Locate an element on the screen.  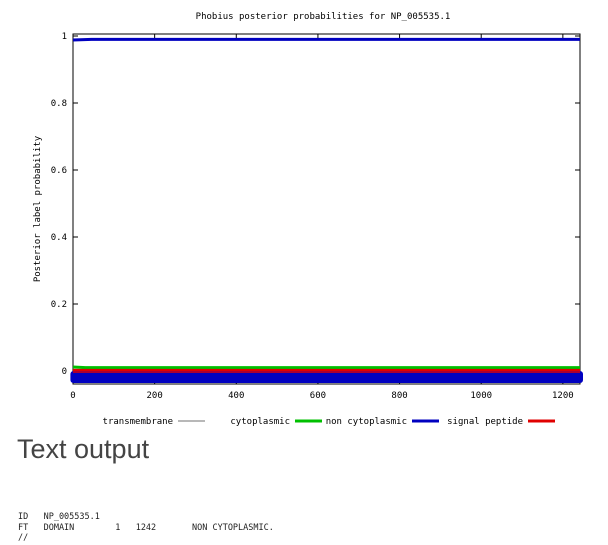
x-tick-label: 400 is located at coordinates (236, 396).